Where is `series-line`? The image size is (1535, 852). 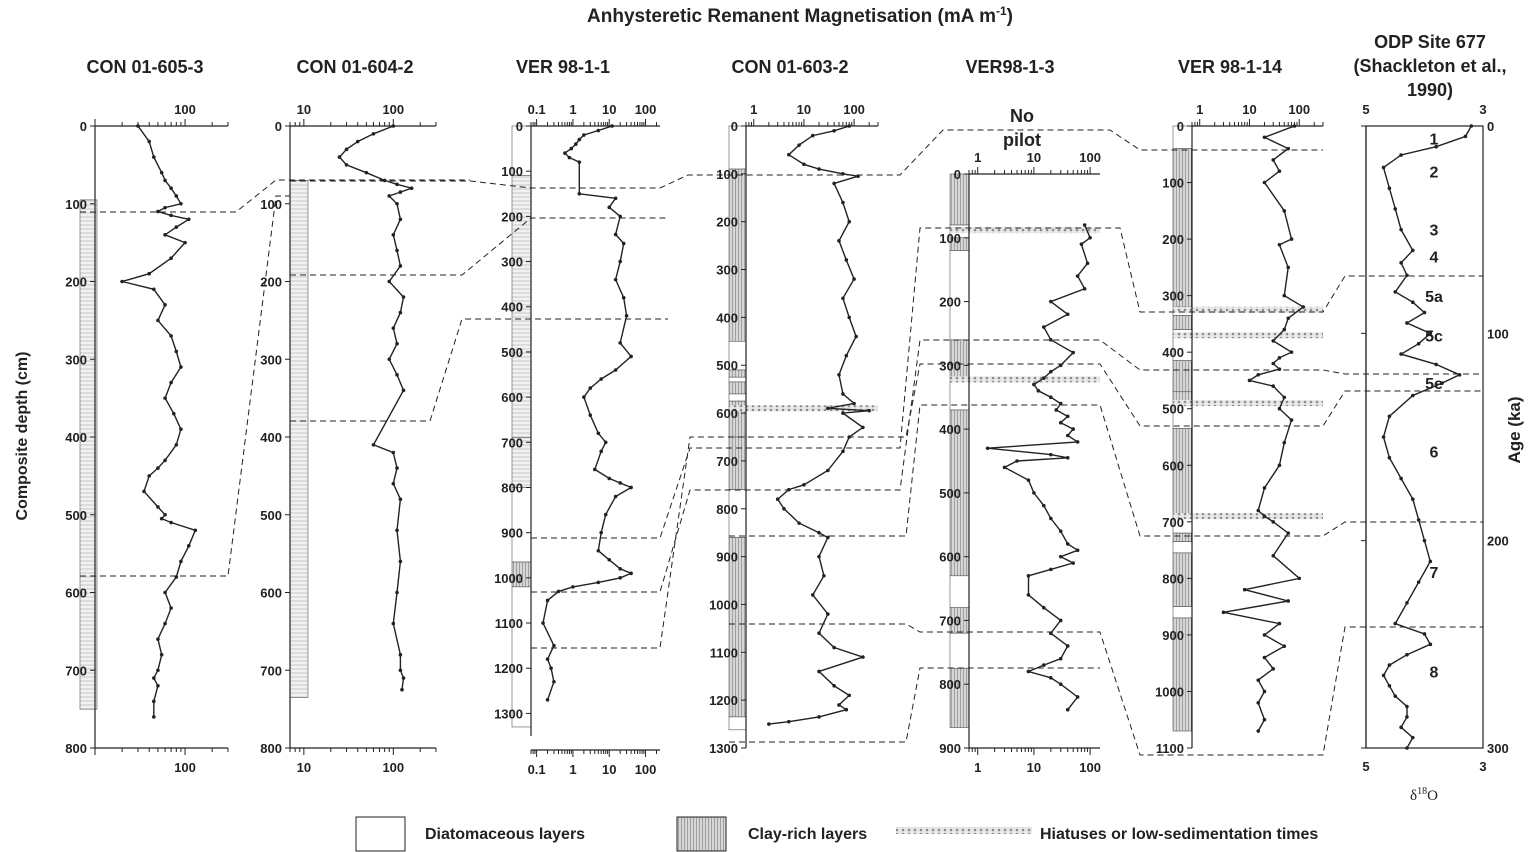
series-line is located at coordinates (1039, 467).